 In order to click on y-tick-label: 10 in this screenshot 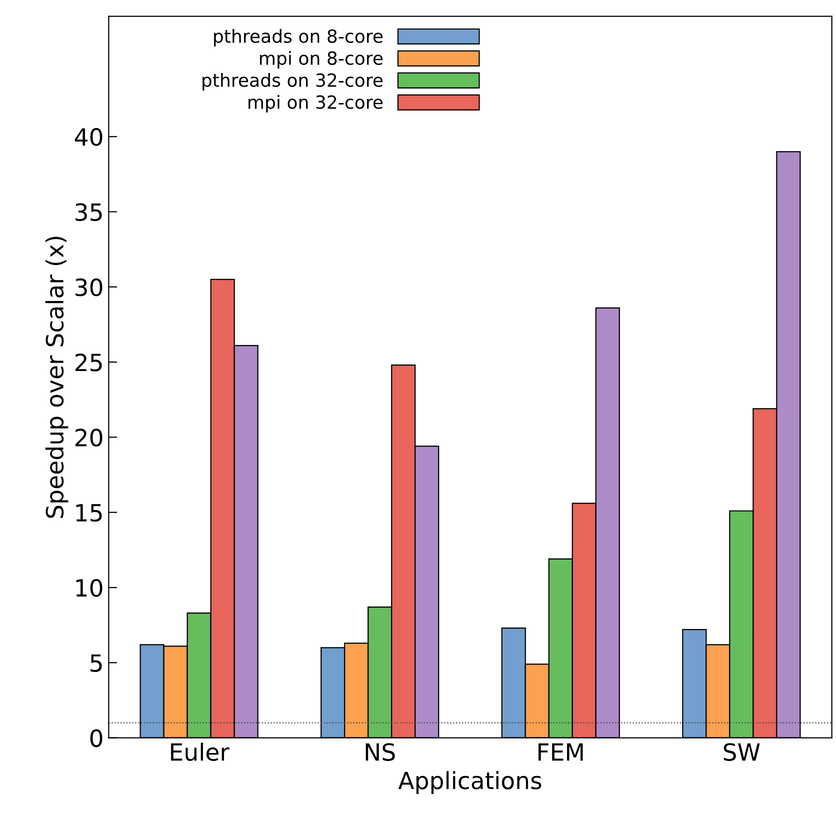, I will do `click(89, 587)`.